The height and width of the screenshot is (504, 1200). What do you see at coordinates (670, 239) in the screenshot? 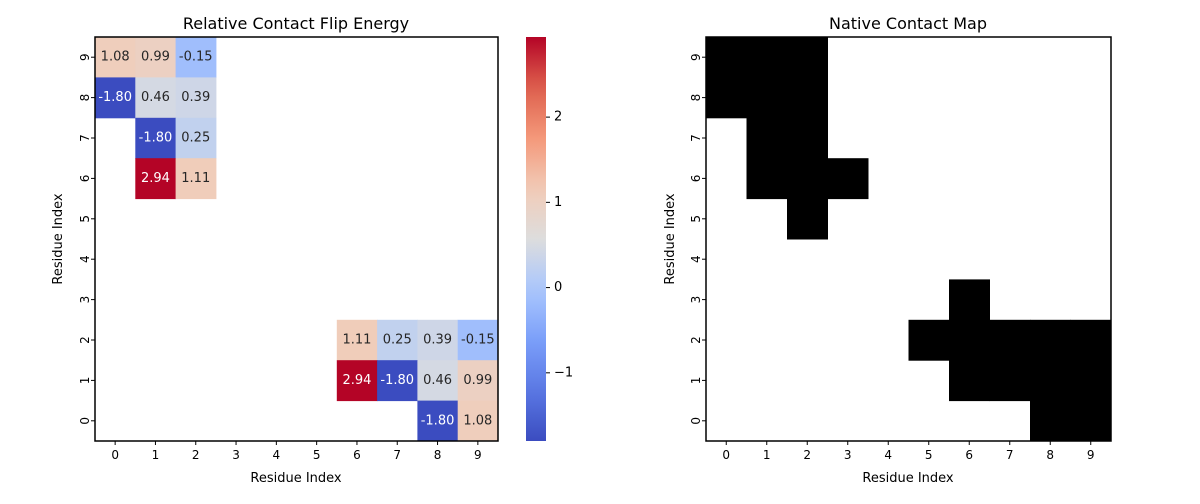
I see `y-axis-label-right: Residue Index` at bounding box center [670, 239].